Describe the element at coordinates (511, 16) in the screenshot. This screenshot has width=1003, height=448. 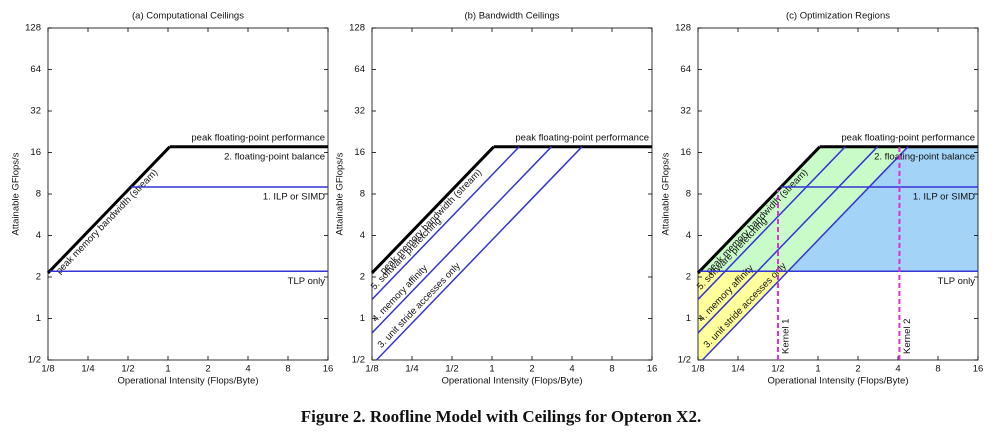
I see `panel-title: (b) Bandwidth Ceilings` at that location.